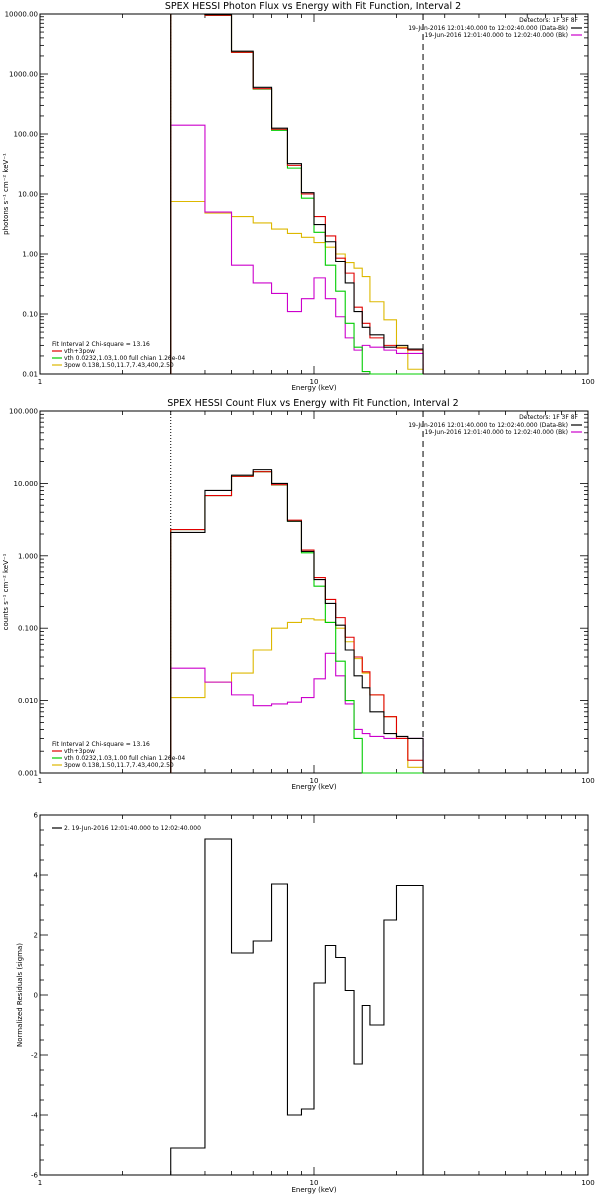  Describe the element at coordinates (21, 15) in the screenshot. I see `y-tick-label: 10000.00` at that location.